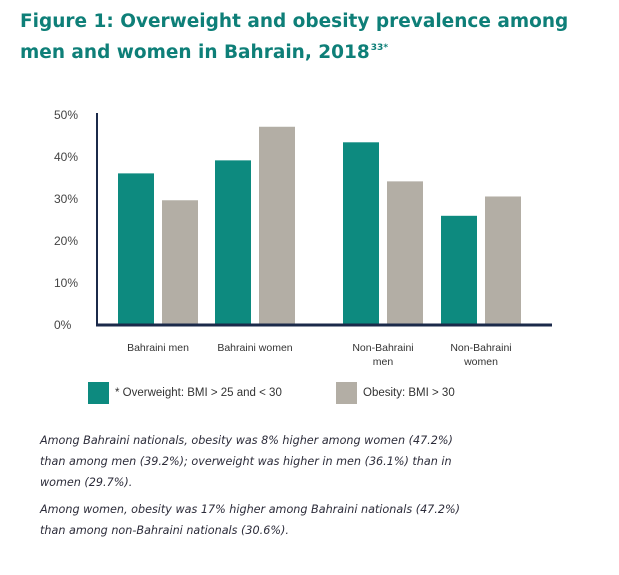 The image size is (619, 575). What do you see at coordinates (63, 325) in the screenshot?
I see `y-tick-label: 0%` at bounding box center [63, 325].